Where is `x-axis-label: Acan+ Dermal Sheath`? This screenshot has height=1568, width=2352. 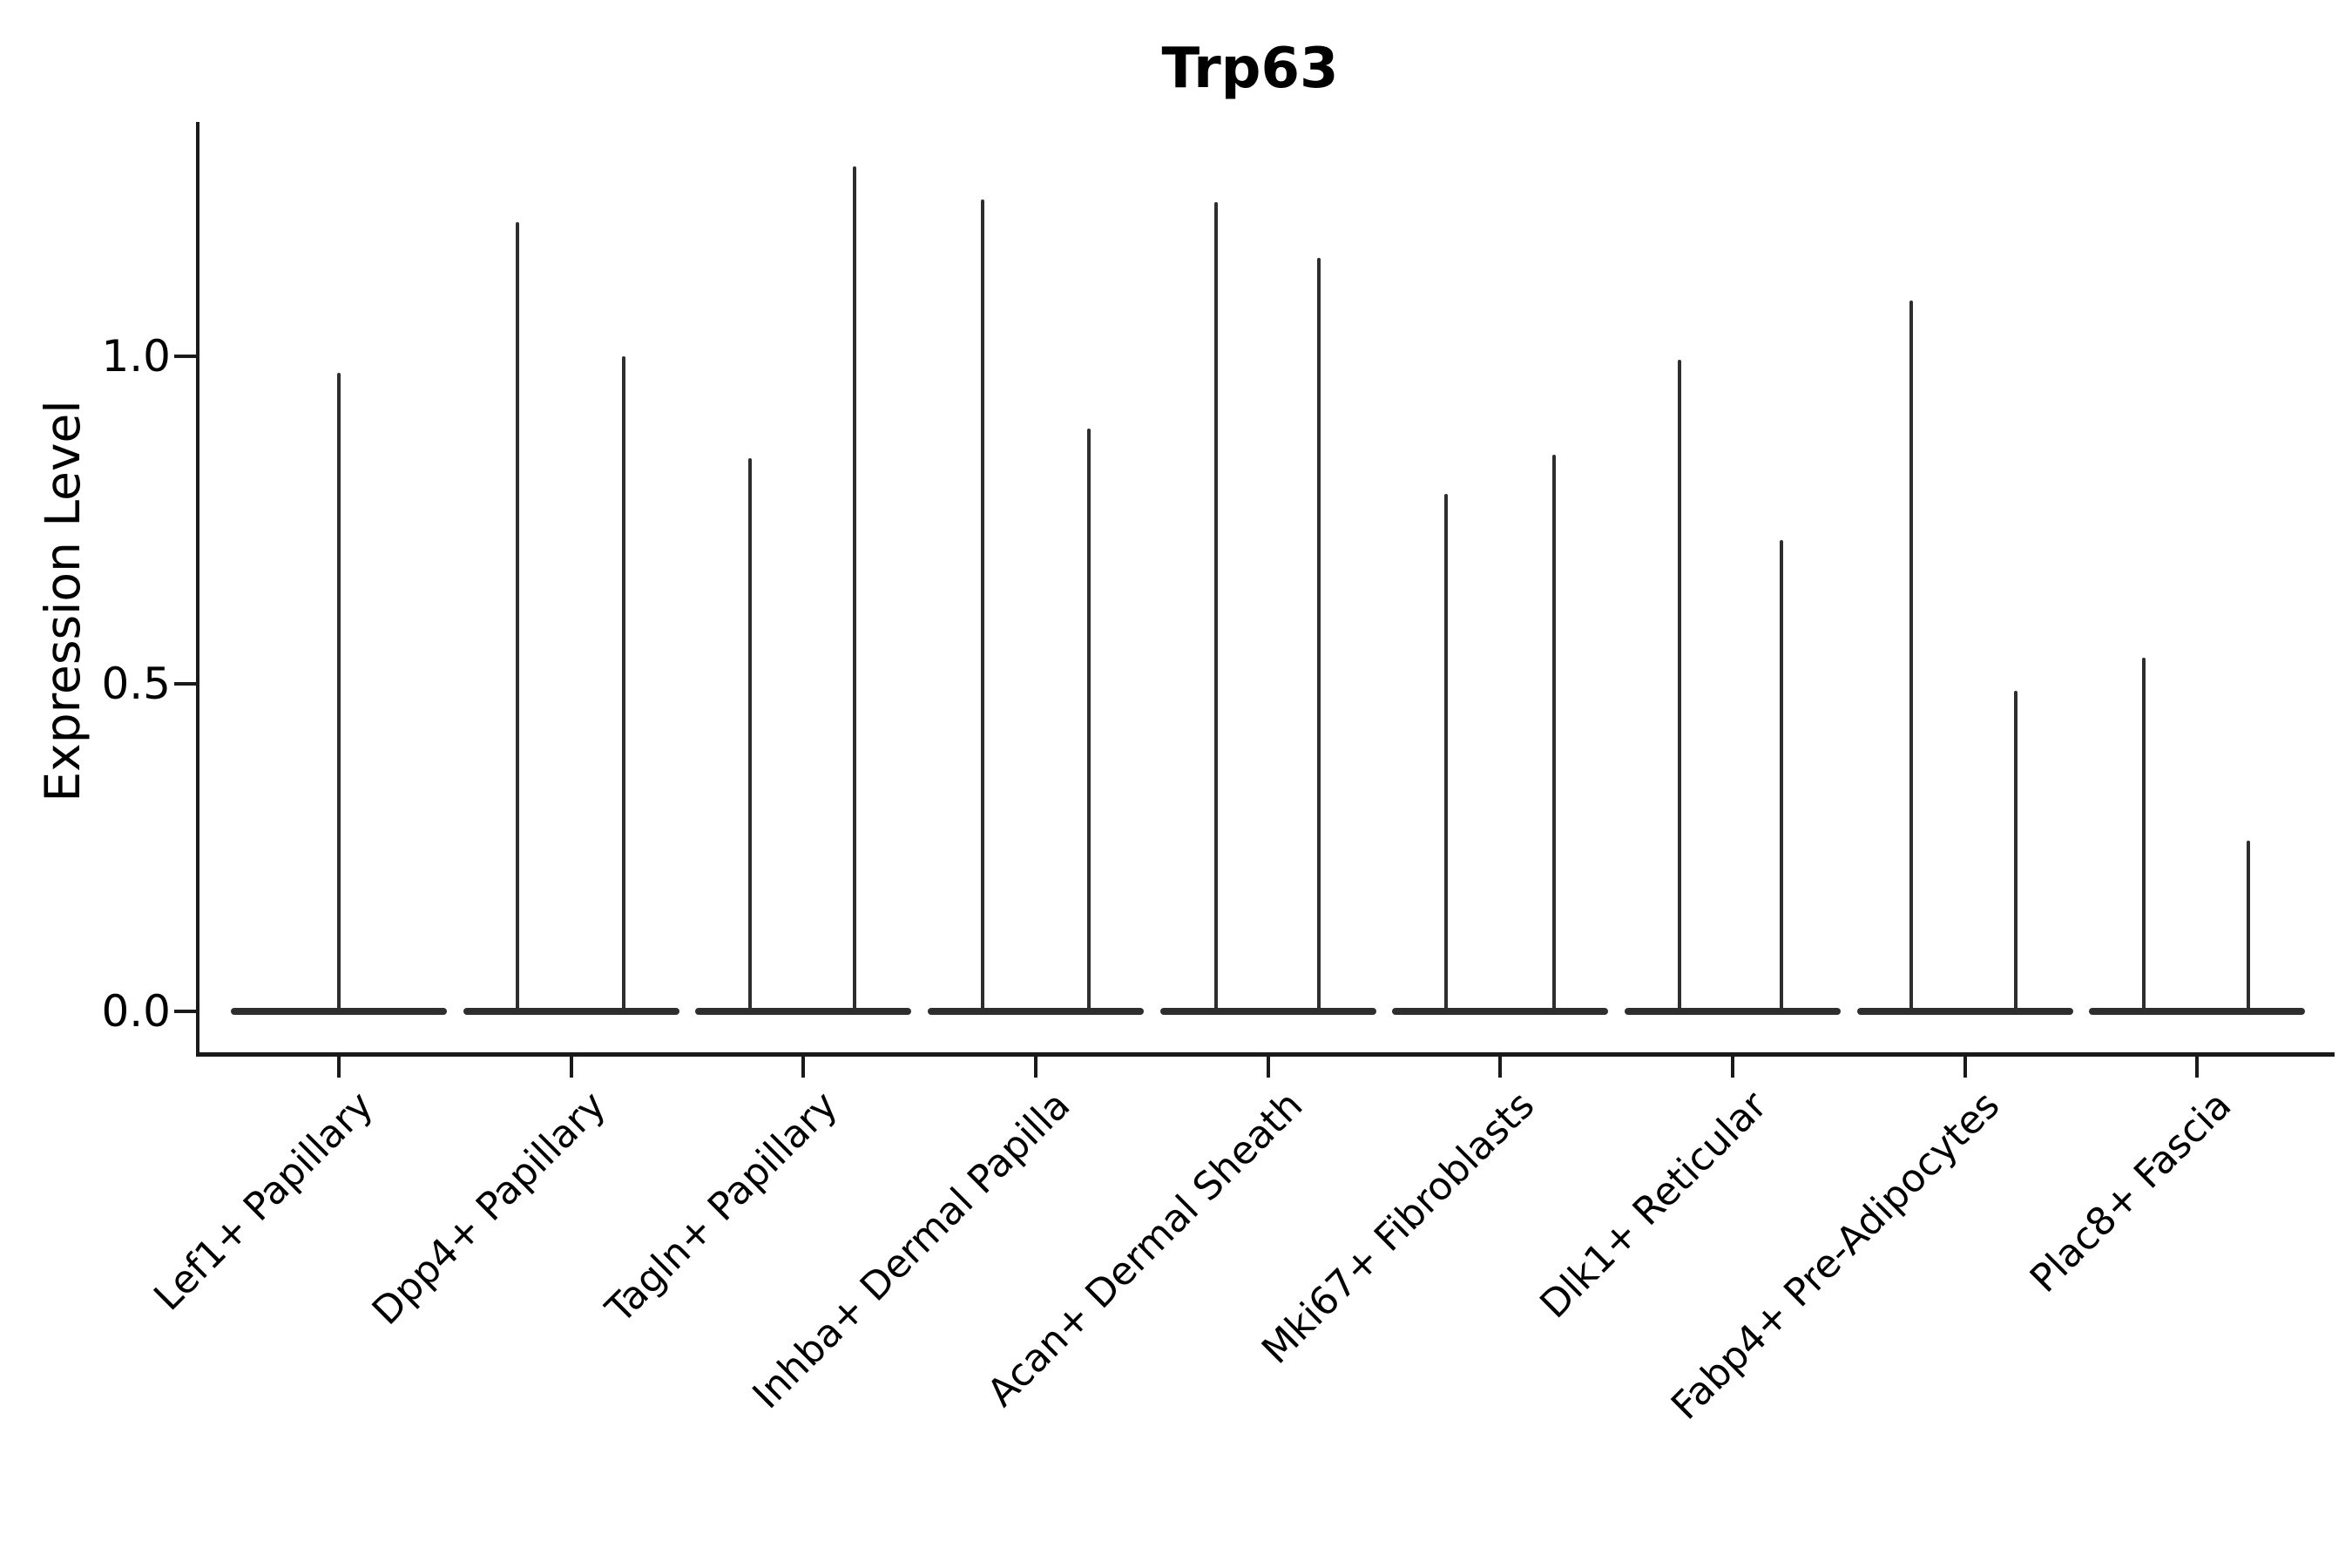 x-axis-label: Acan+ Dermal Sheath is located at coordinates (1144, 1250).